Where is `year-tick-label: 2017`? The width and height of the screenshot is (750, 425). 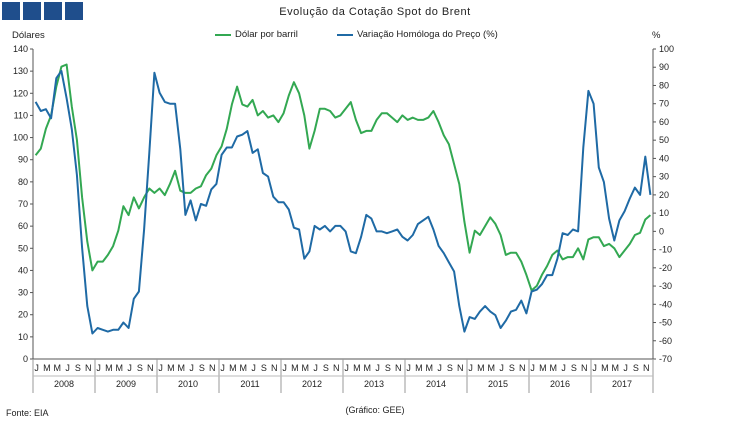 year-tick-label: 2017 is located at coordinates (622, 384).